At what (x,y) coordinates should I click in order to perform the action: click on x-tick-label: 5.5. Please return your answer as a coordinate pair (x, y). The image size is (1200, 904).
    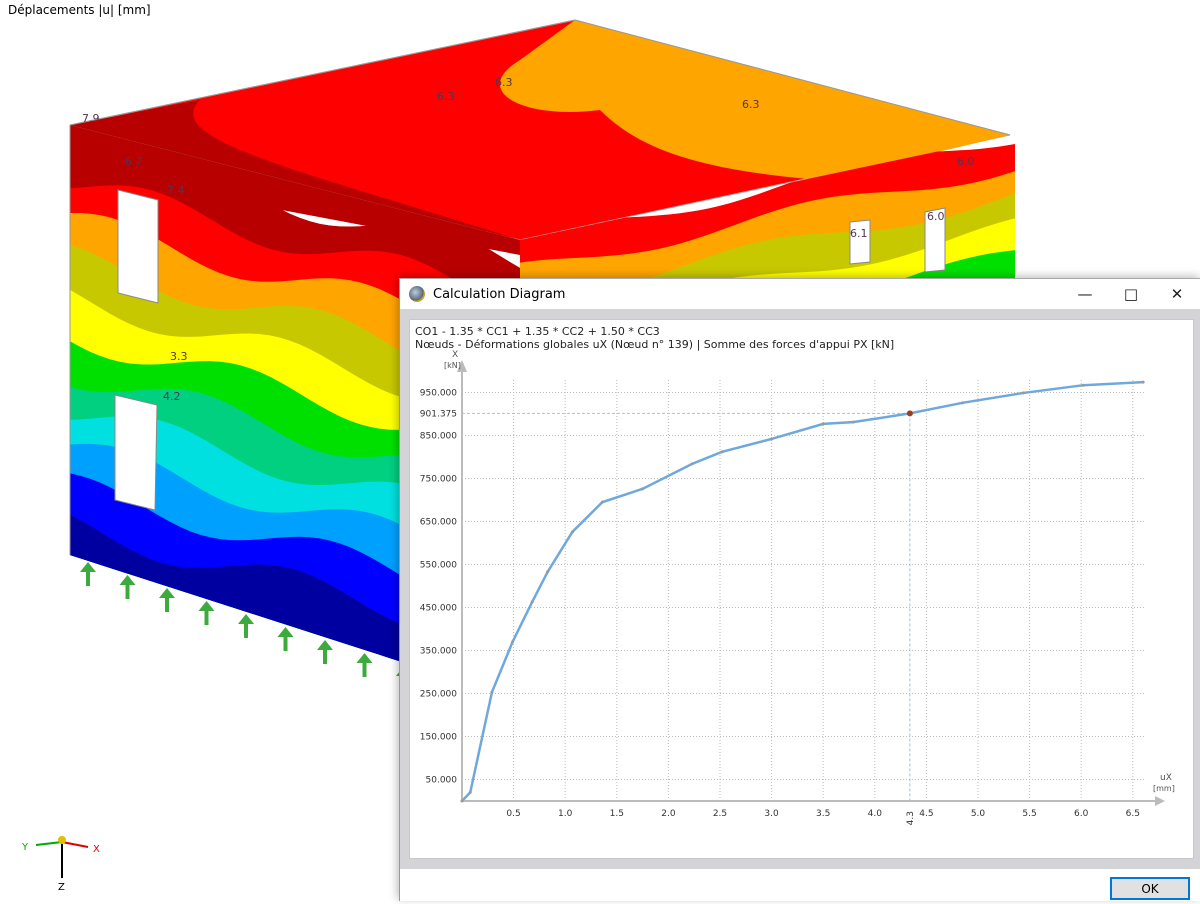
    Looking at the image, I should click on (1029, 814).